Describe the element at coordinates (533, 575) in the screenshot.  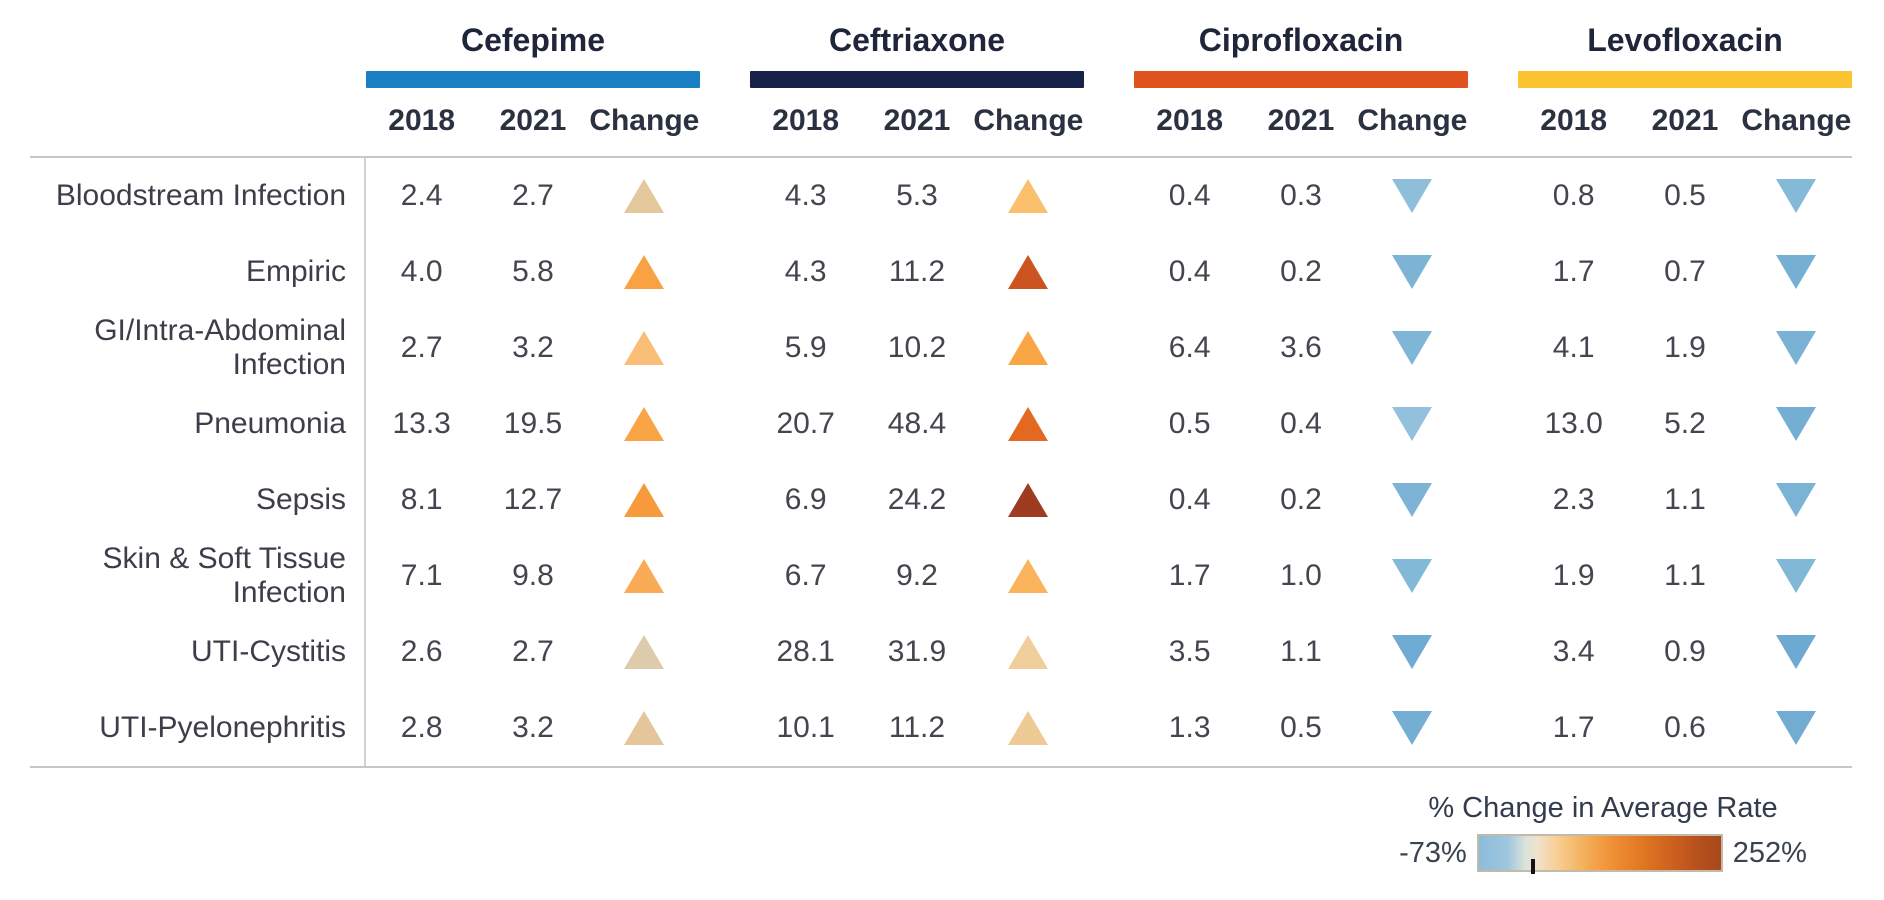
I see `value-2021: 9.8` at that location.